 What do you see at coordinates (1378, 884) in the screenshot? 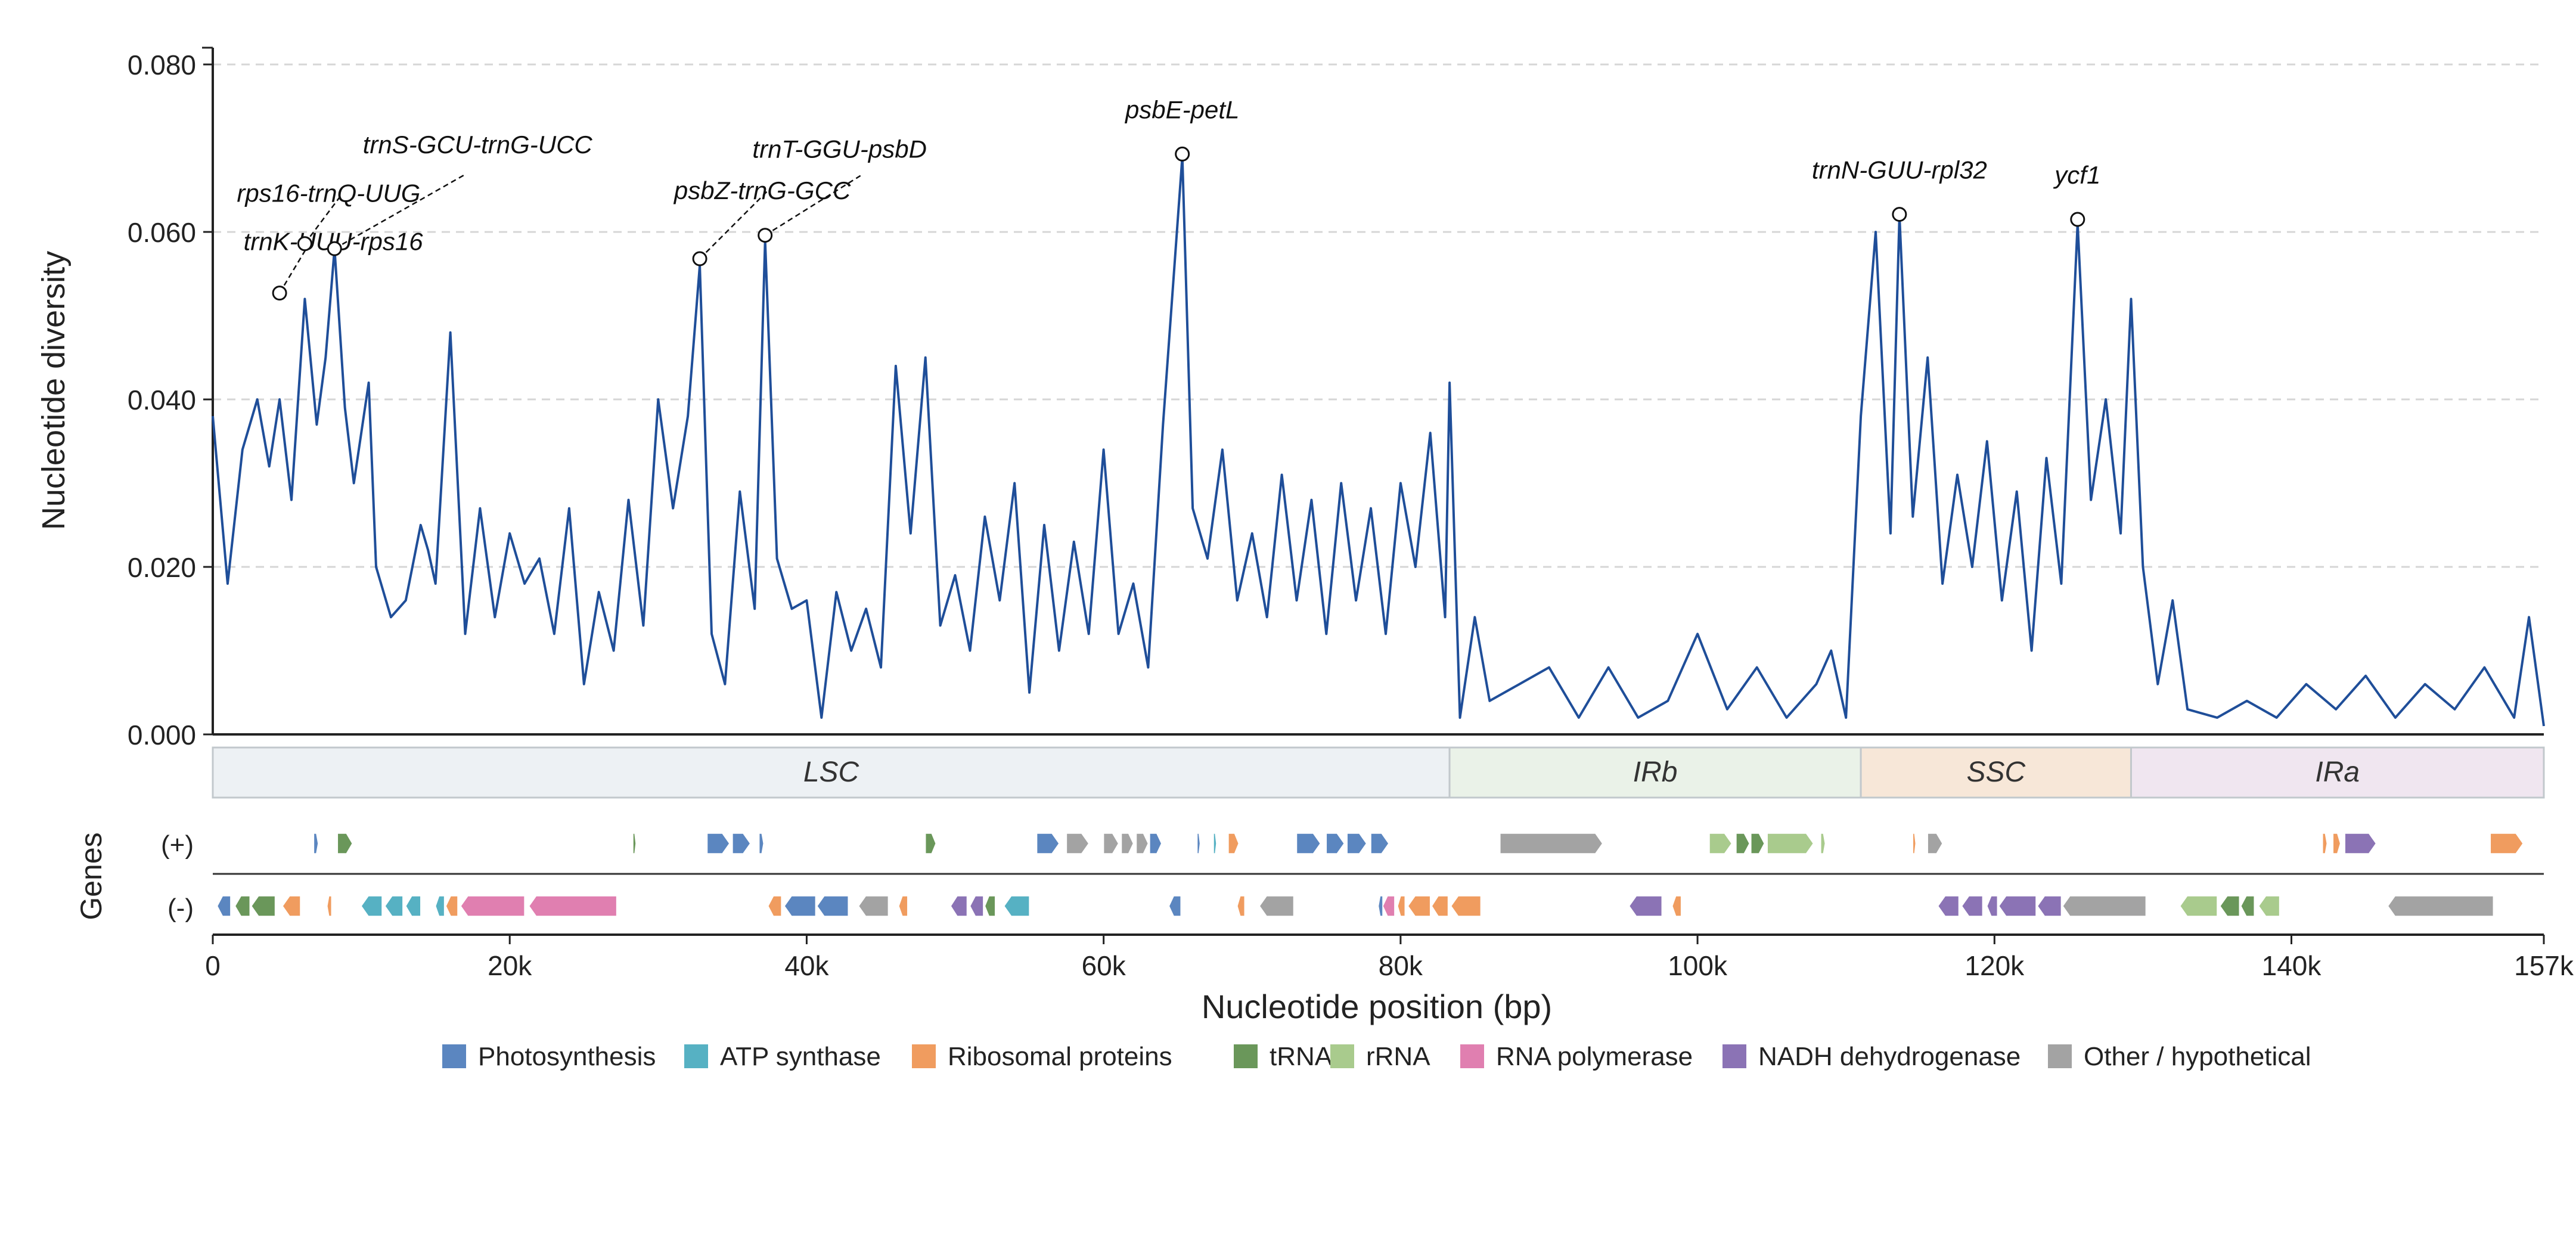
I see `gene-tracks` at bounding box center [1378, 884].